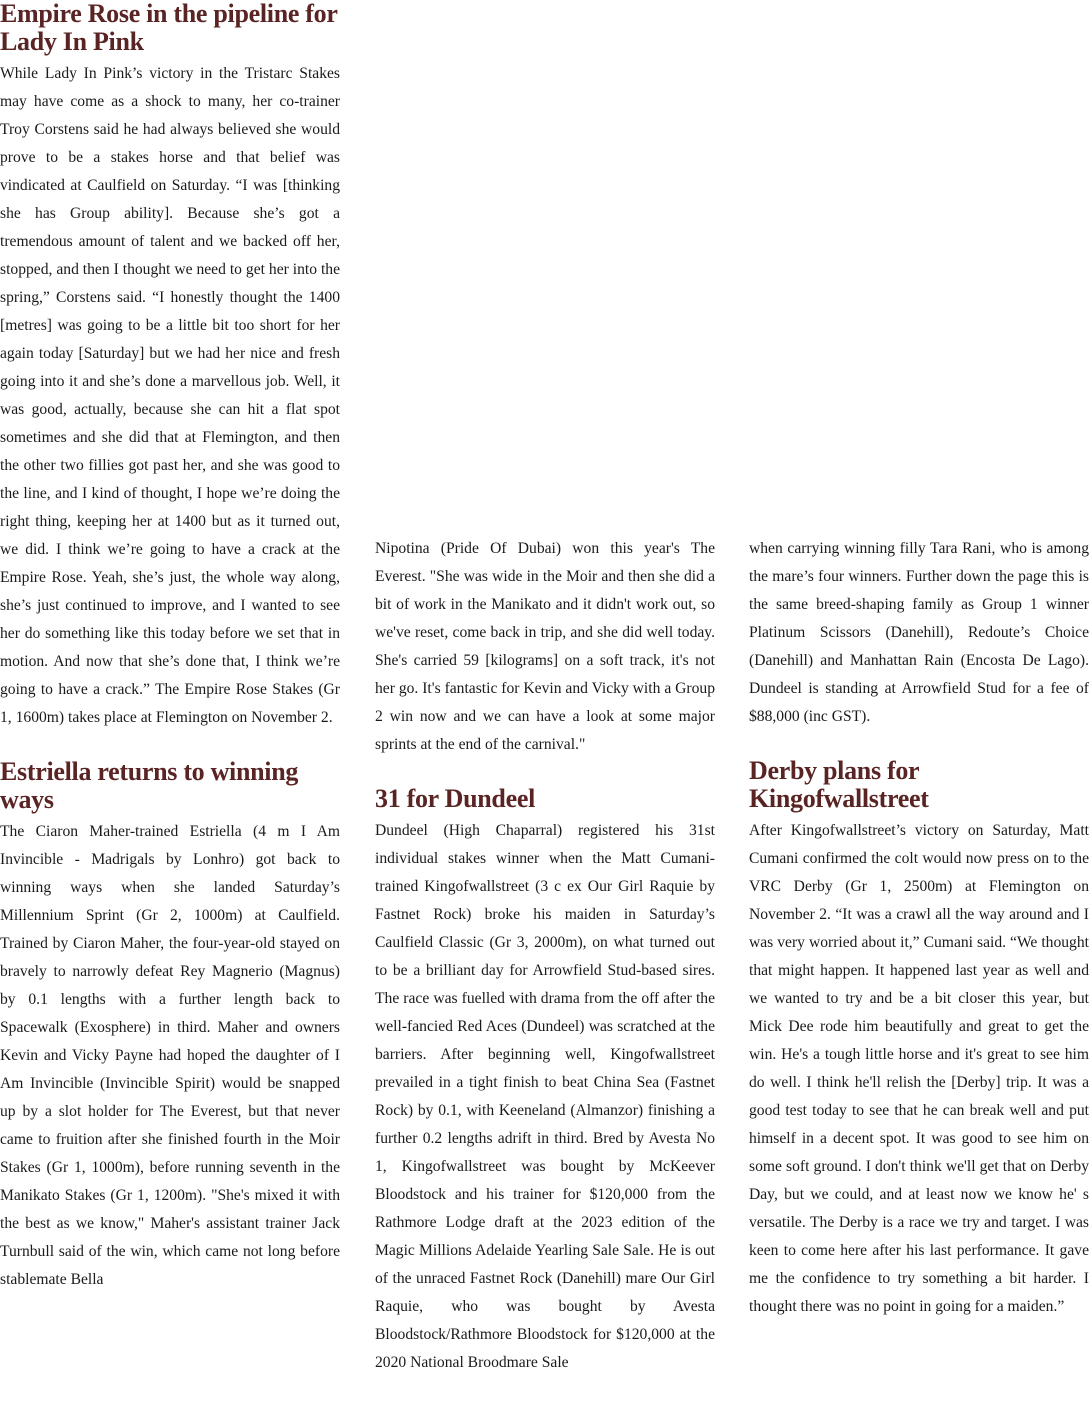 The height and width of the screenshot is (1426, 1089). I want to click on heading: Derby plans for Kingofwallstreet, so click(839, 784).